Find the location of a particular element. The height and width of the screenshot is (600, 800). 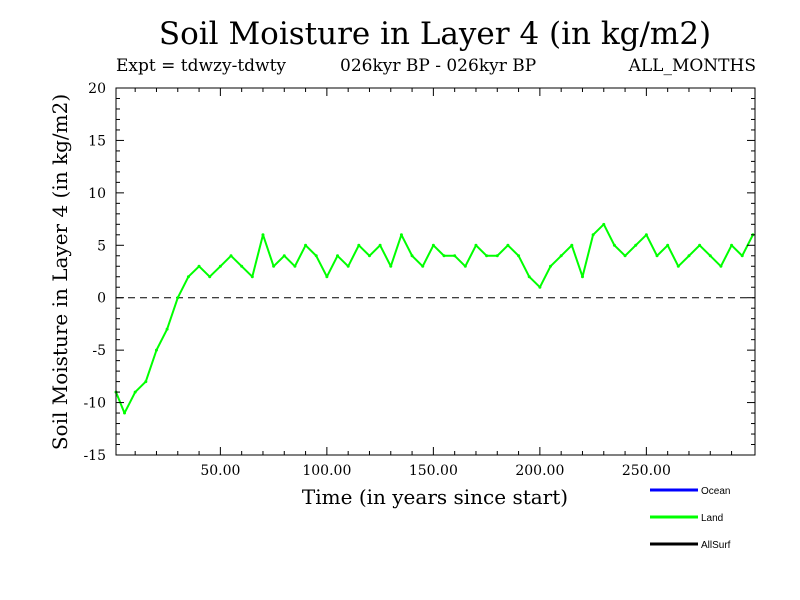

chart-title: Soil Moisture in Layer 4 (in kg/m2) is located at coordinates (435, 34).